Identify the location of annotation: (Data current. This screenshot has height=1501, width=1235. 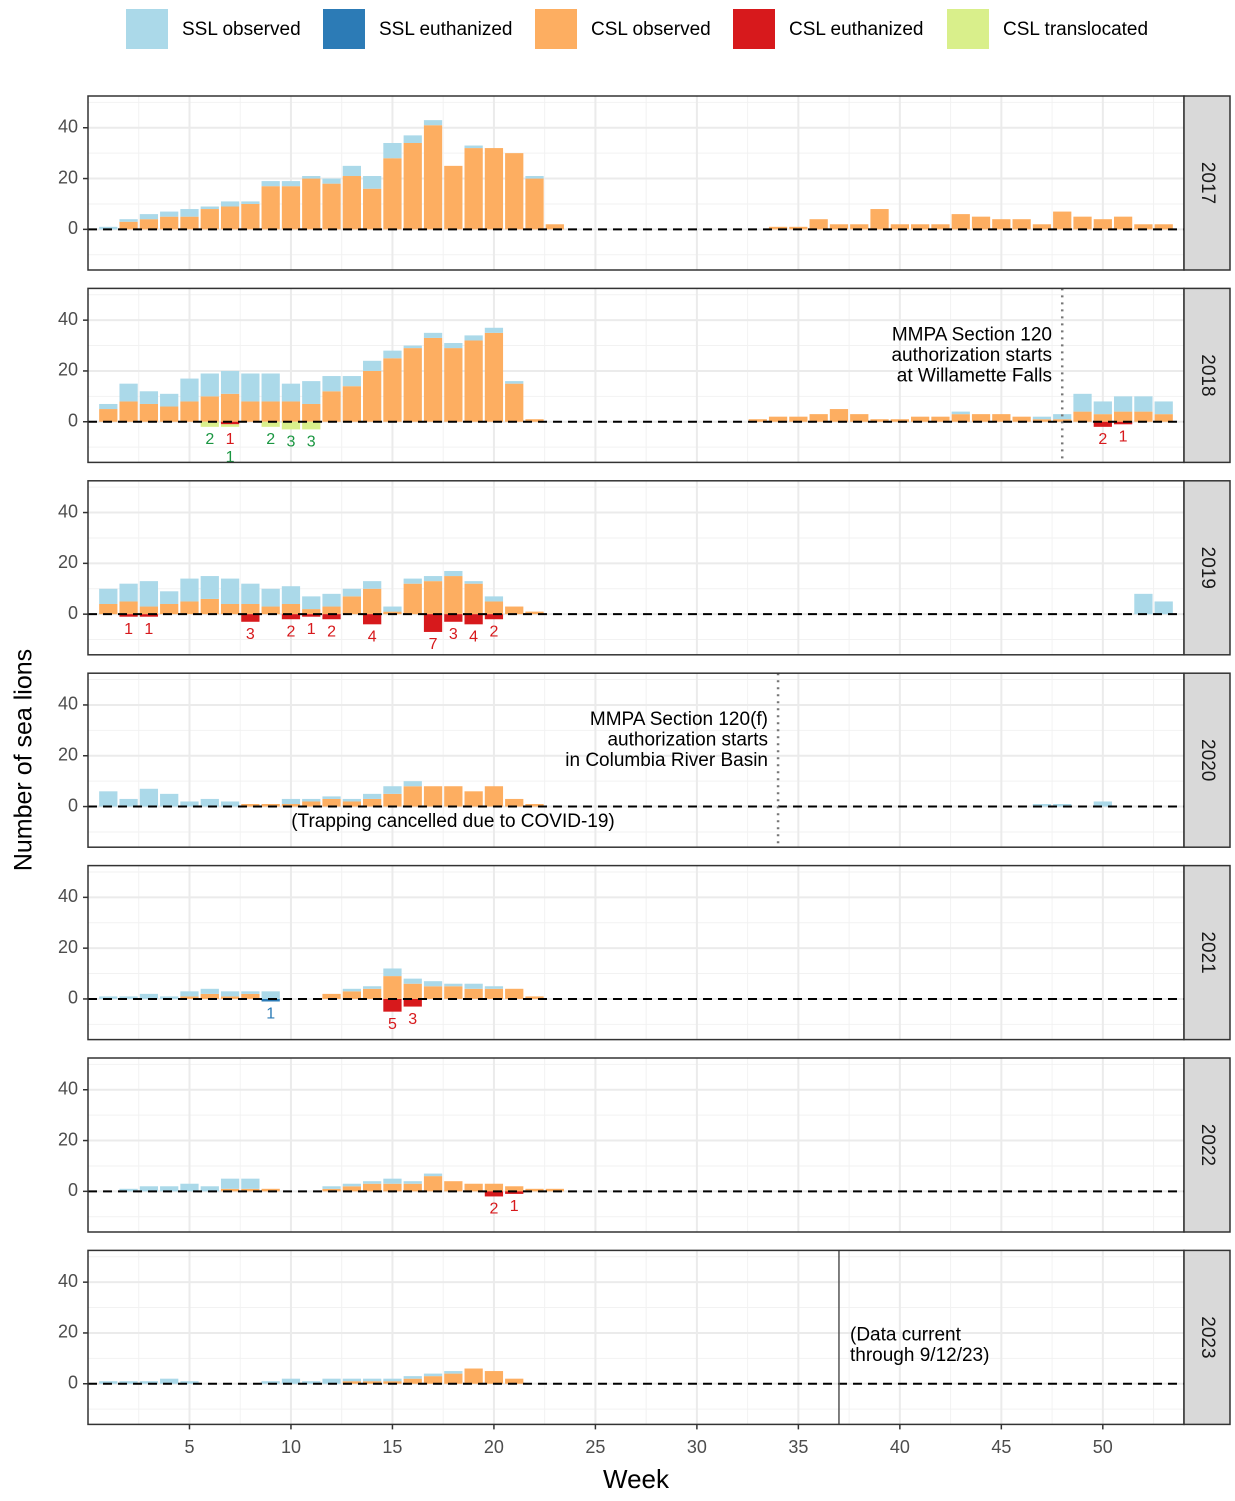
(906, 1334).